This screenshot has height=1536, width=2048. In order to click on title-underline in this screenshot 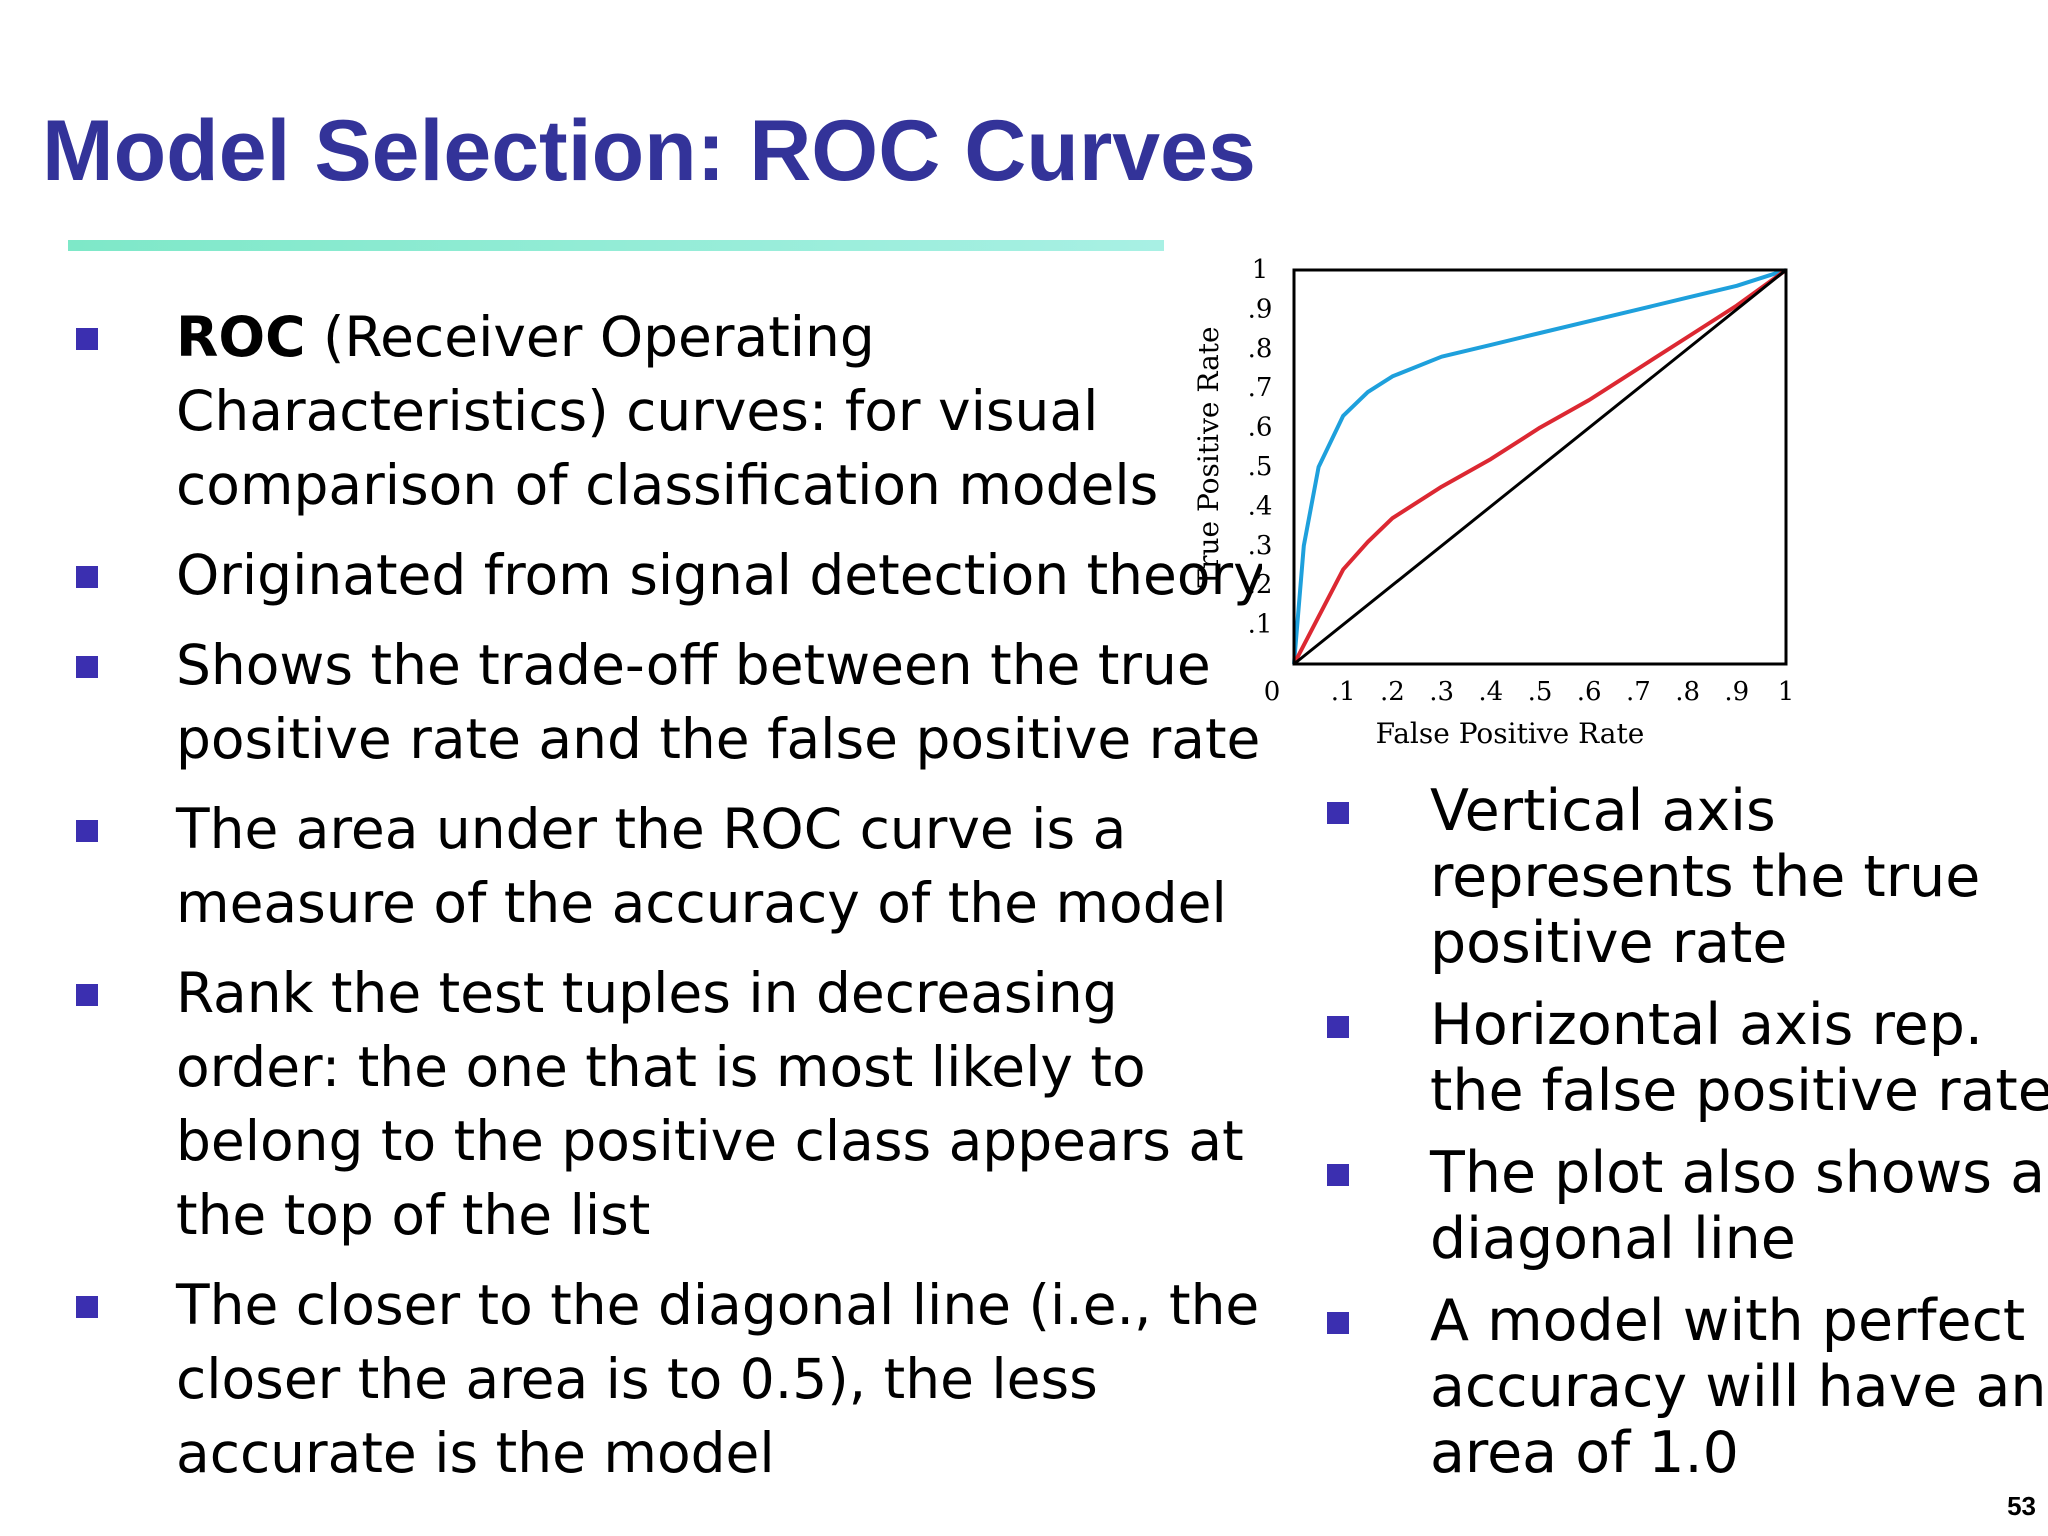, I will do `click(616, 245)`.